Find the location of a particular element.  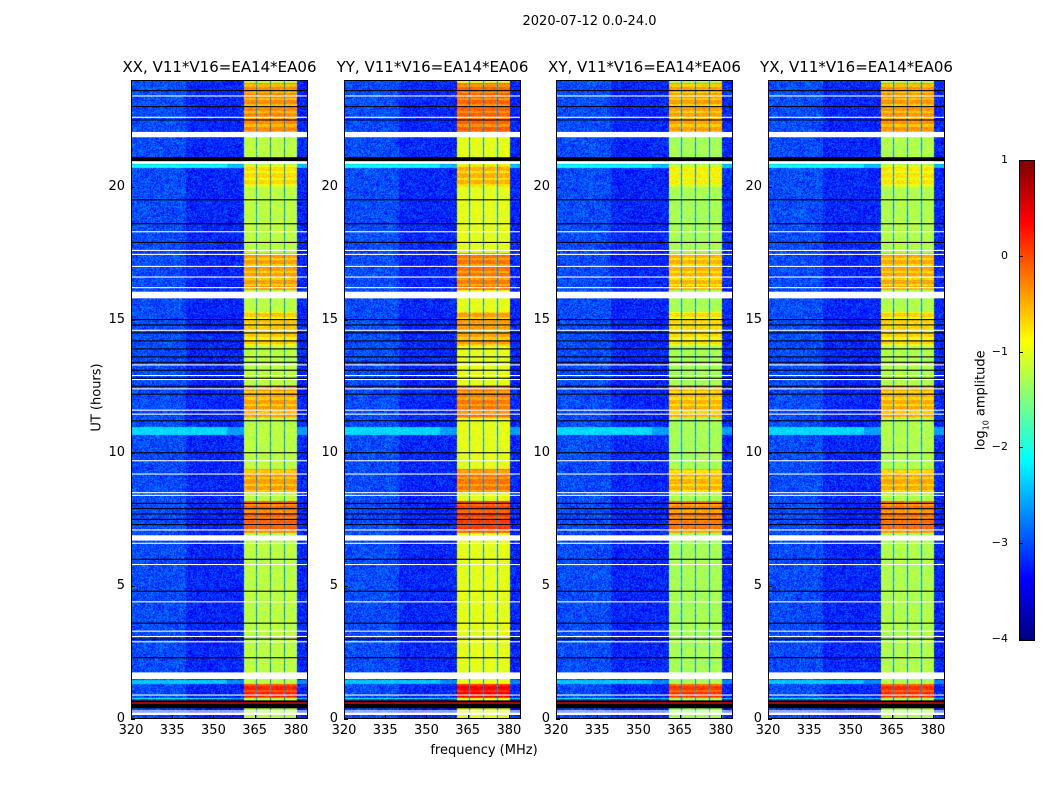

panel-title: YY, V11*V16=EA14*EA06 is located at coordinates (432, 67).